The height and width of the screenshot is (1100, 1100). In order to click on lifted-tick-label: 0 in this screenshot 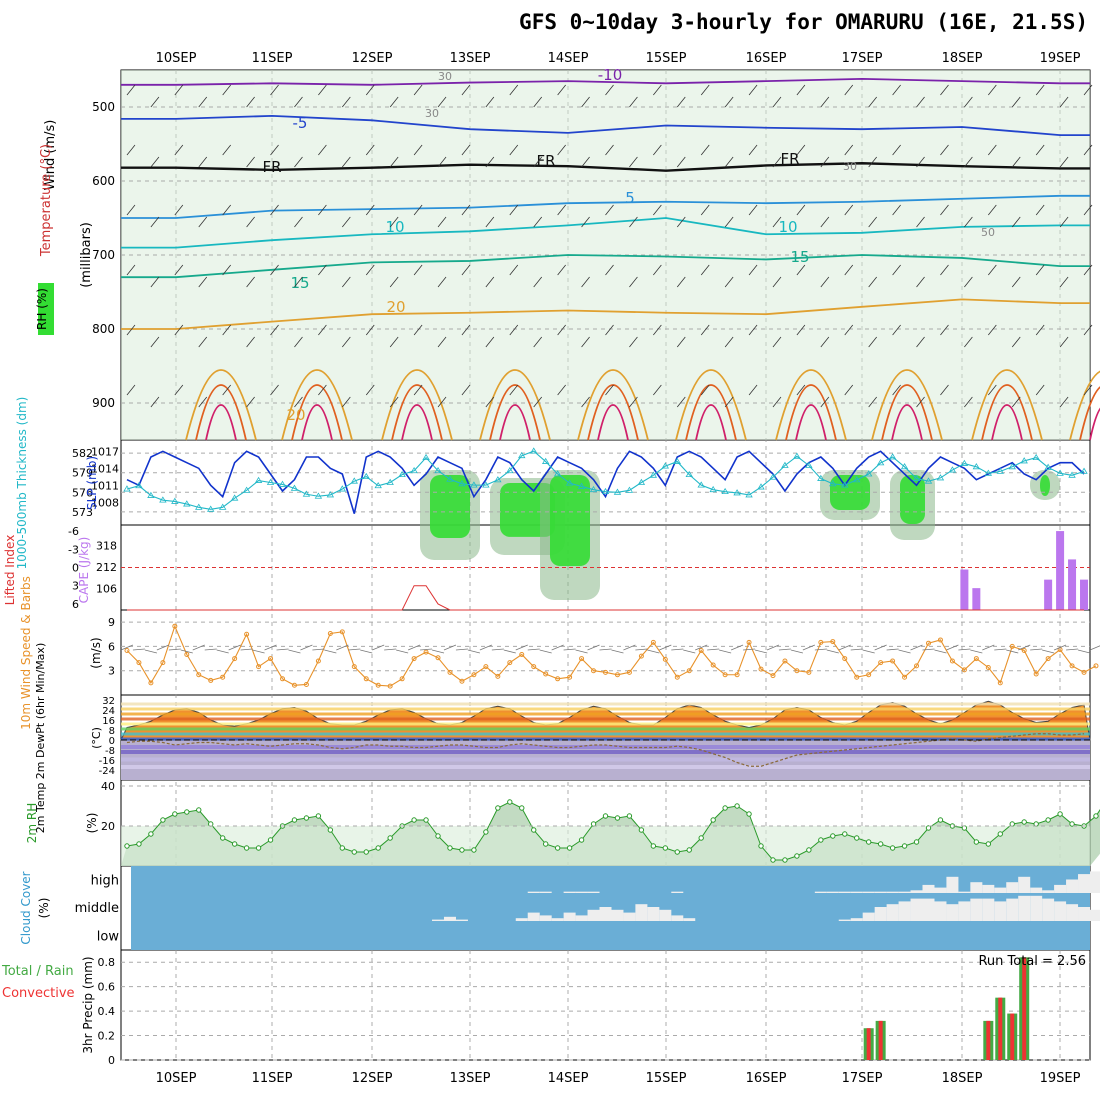, I will do `click(75, 568)`.